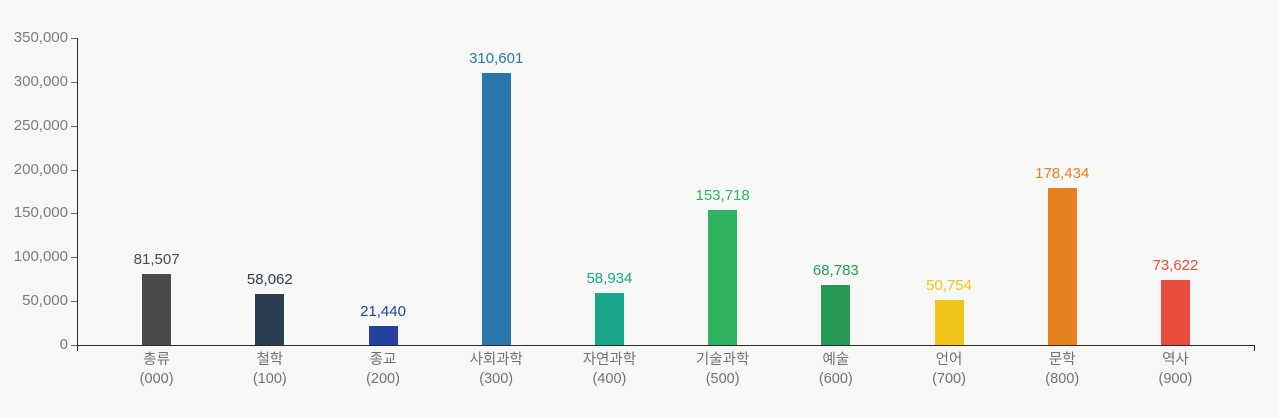 The width and height of the screenshot is (1279, 418). I want to click on x-axis-label: 자연과학 (400), so click(609, 370).